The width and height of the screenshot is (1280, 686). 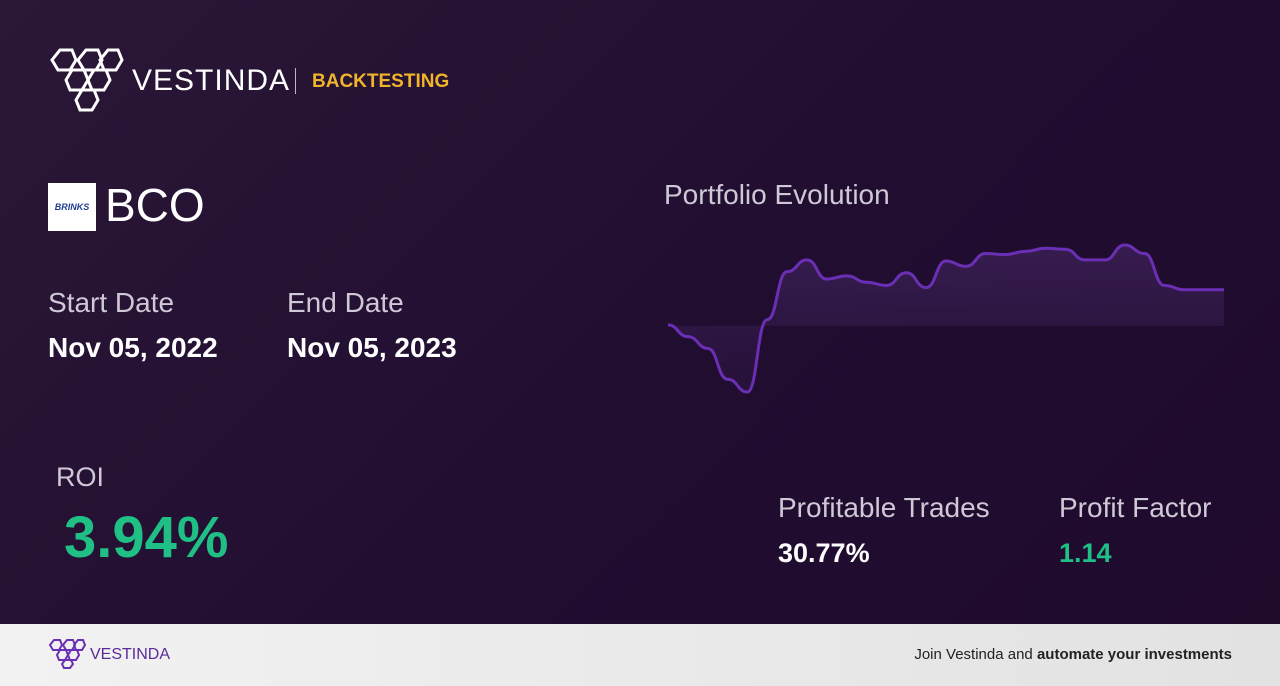 What do you see at coordinates (372, 347) in the screenshot?
I see `end-date: Nov 05, 2023` at bounding box center [372, 347].